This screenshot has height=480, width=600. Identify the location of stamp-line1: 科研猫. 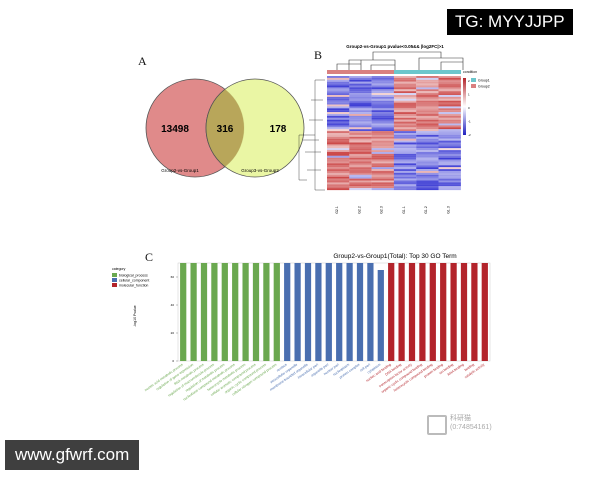
(460, 418).